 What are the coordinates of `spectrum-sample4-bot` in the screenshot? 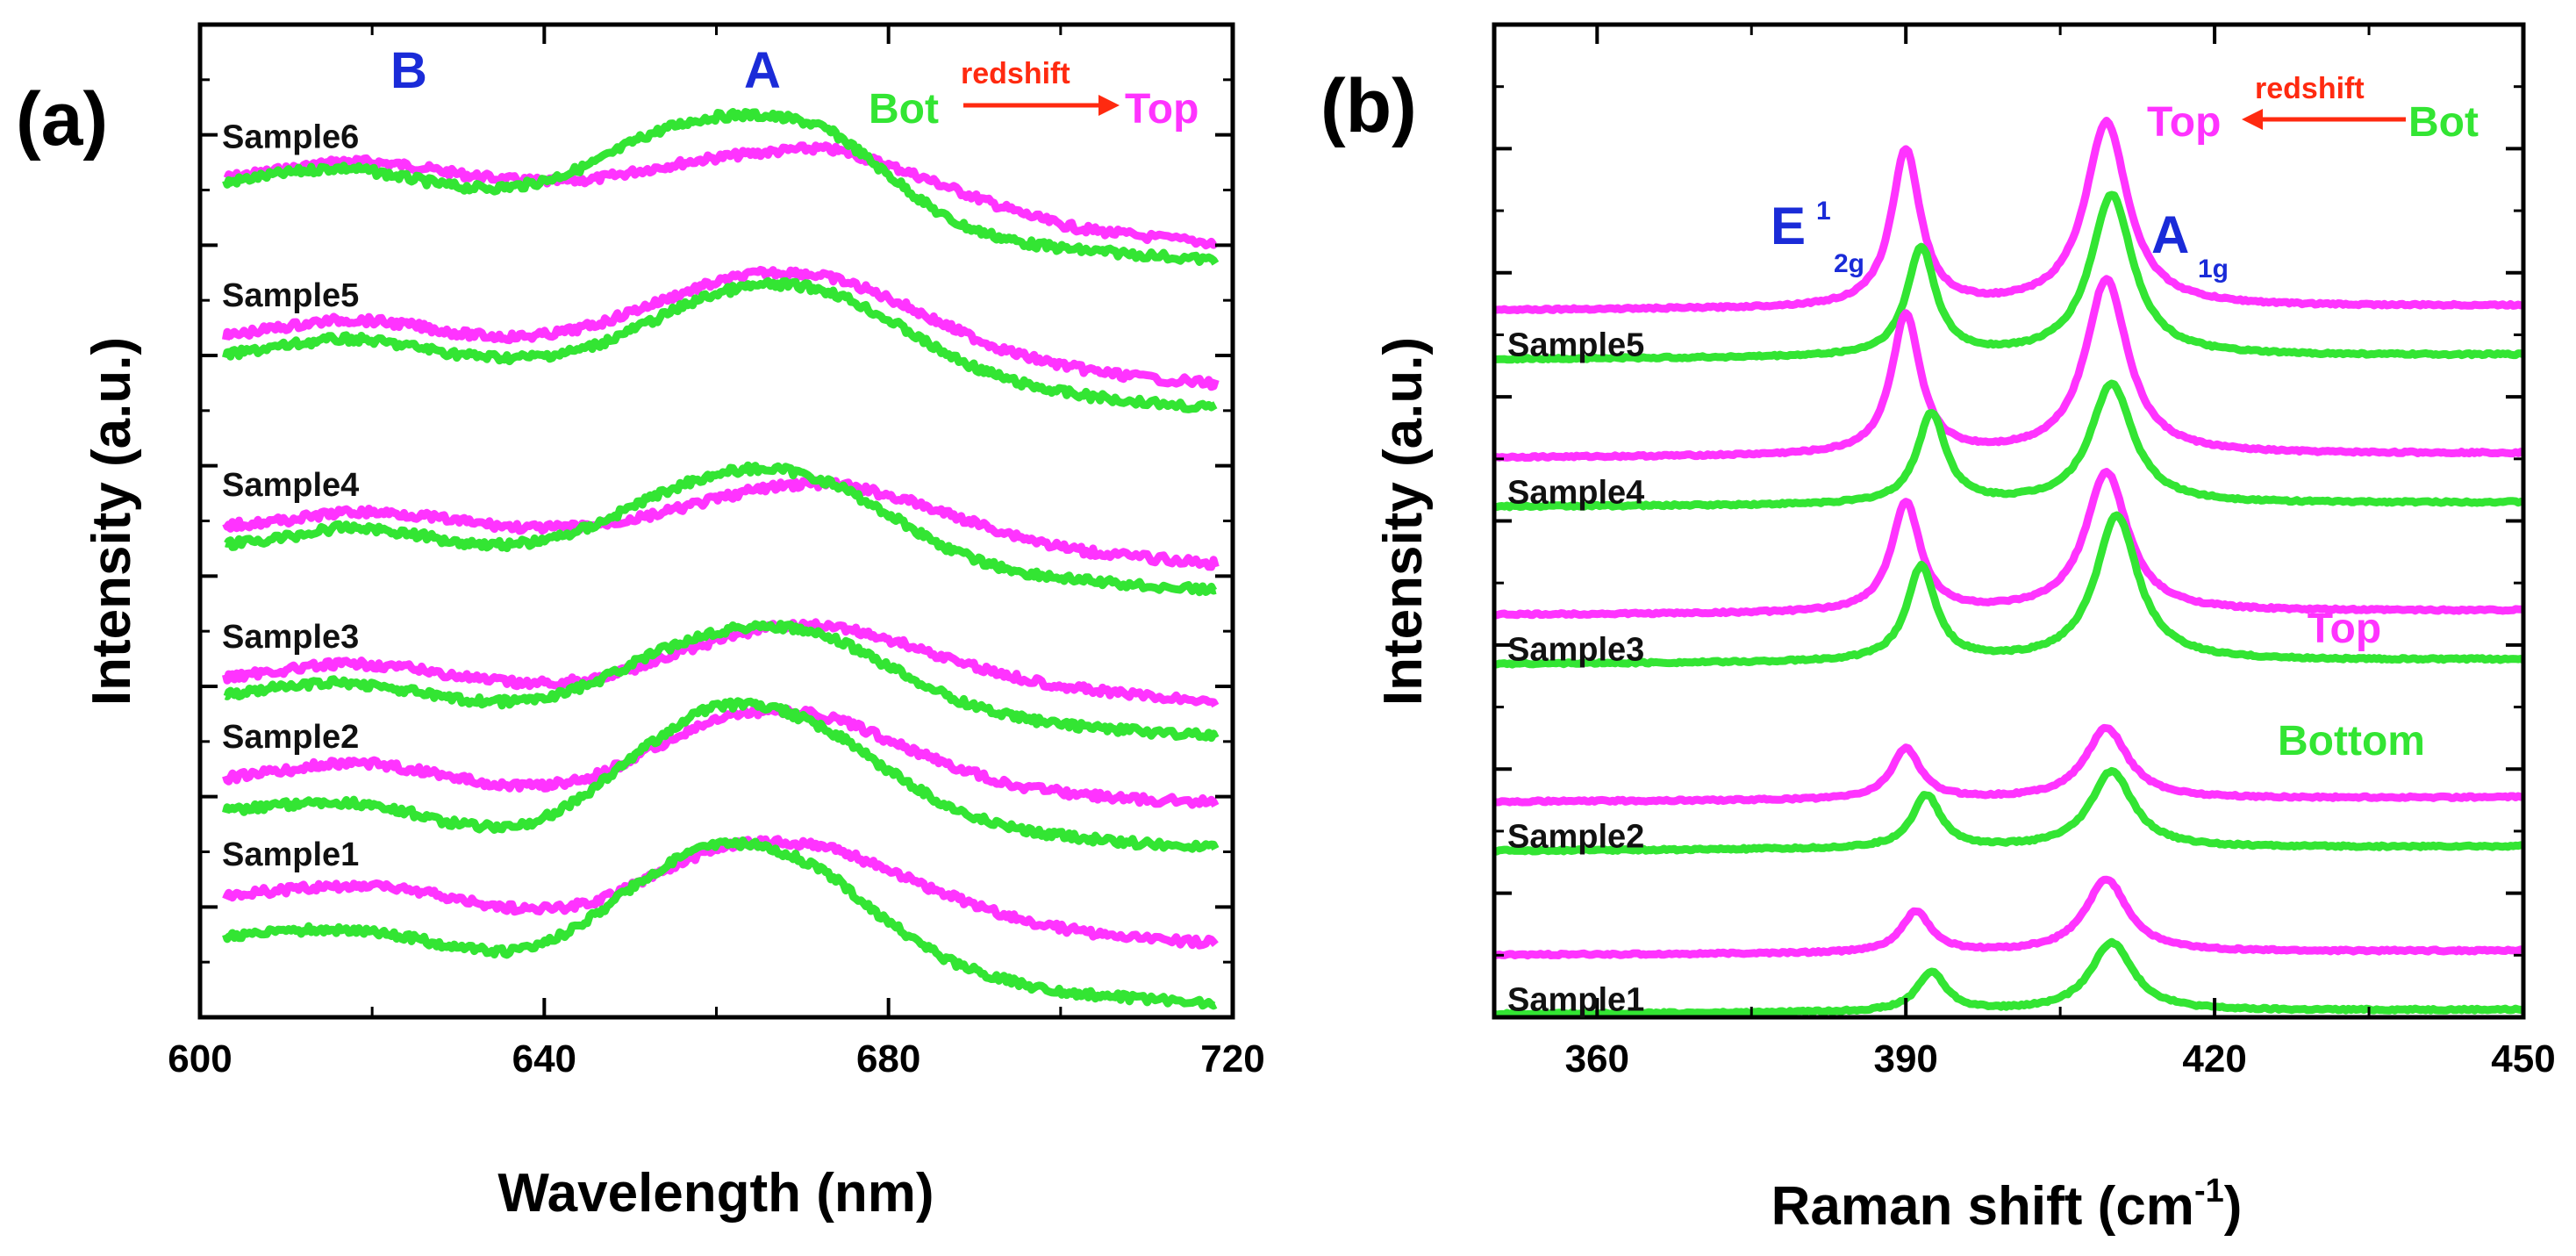 It's located at (720, 529).